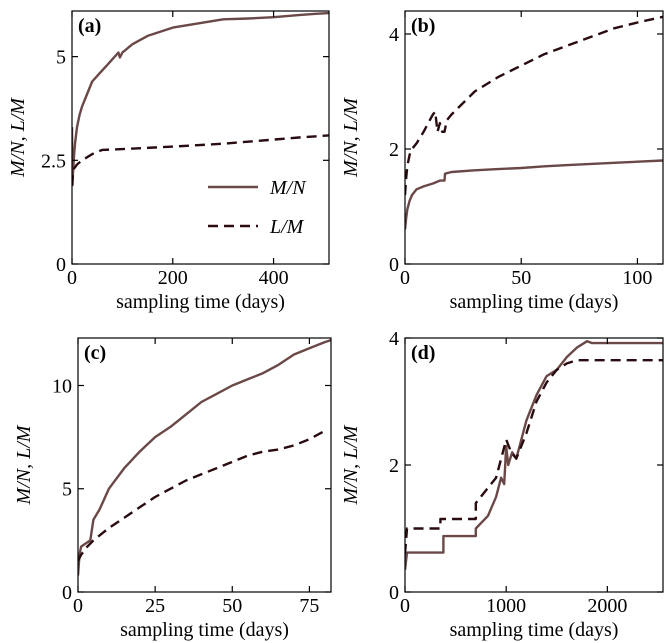 The width and height of the screenshot is (670, 643). Describe the element at coordinates (423, 353) in the screenshot. I see `panel-d-label: (d)` at that location.